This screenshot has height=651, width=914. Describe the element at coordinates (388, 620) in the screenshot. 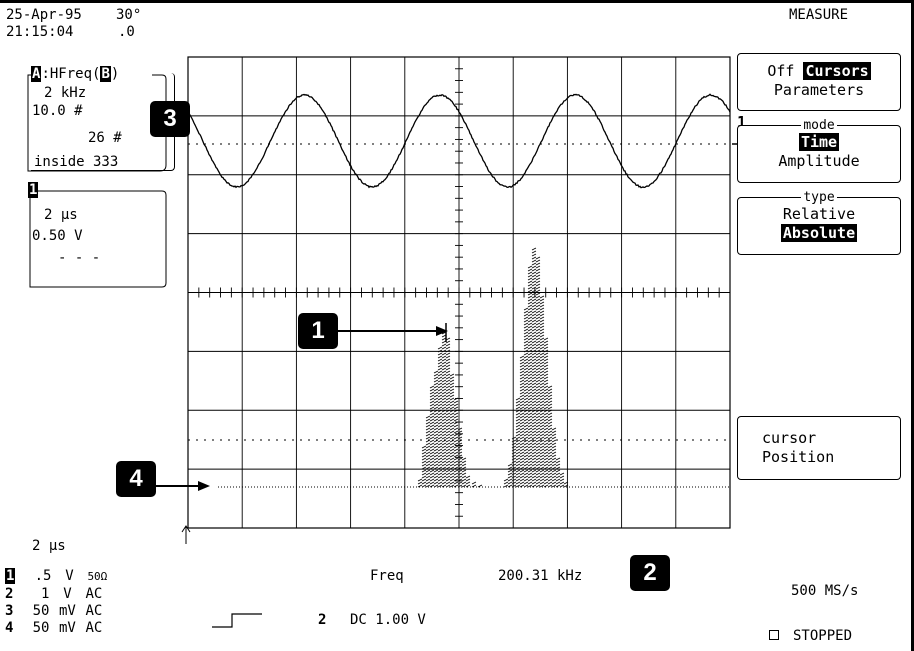

I see `trigger-level: DC 1.00 V` at that location.